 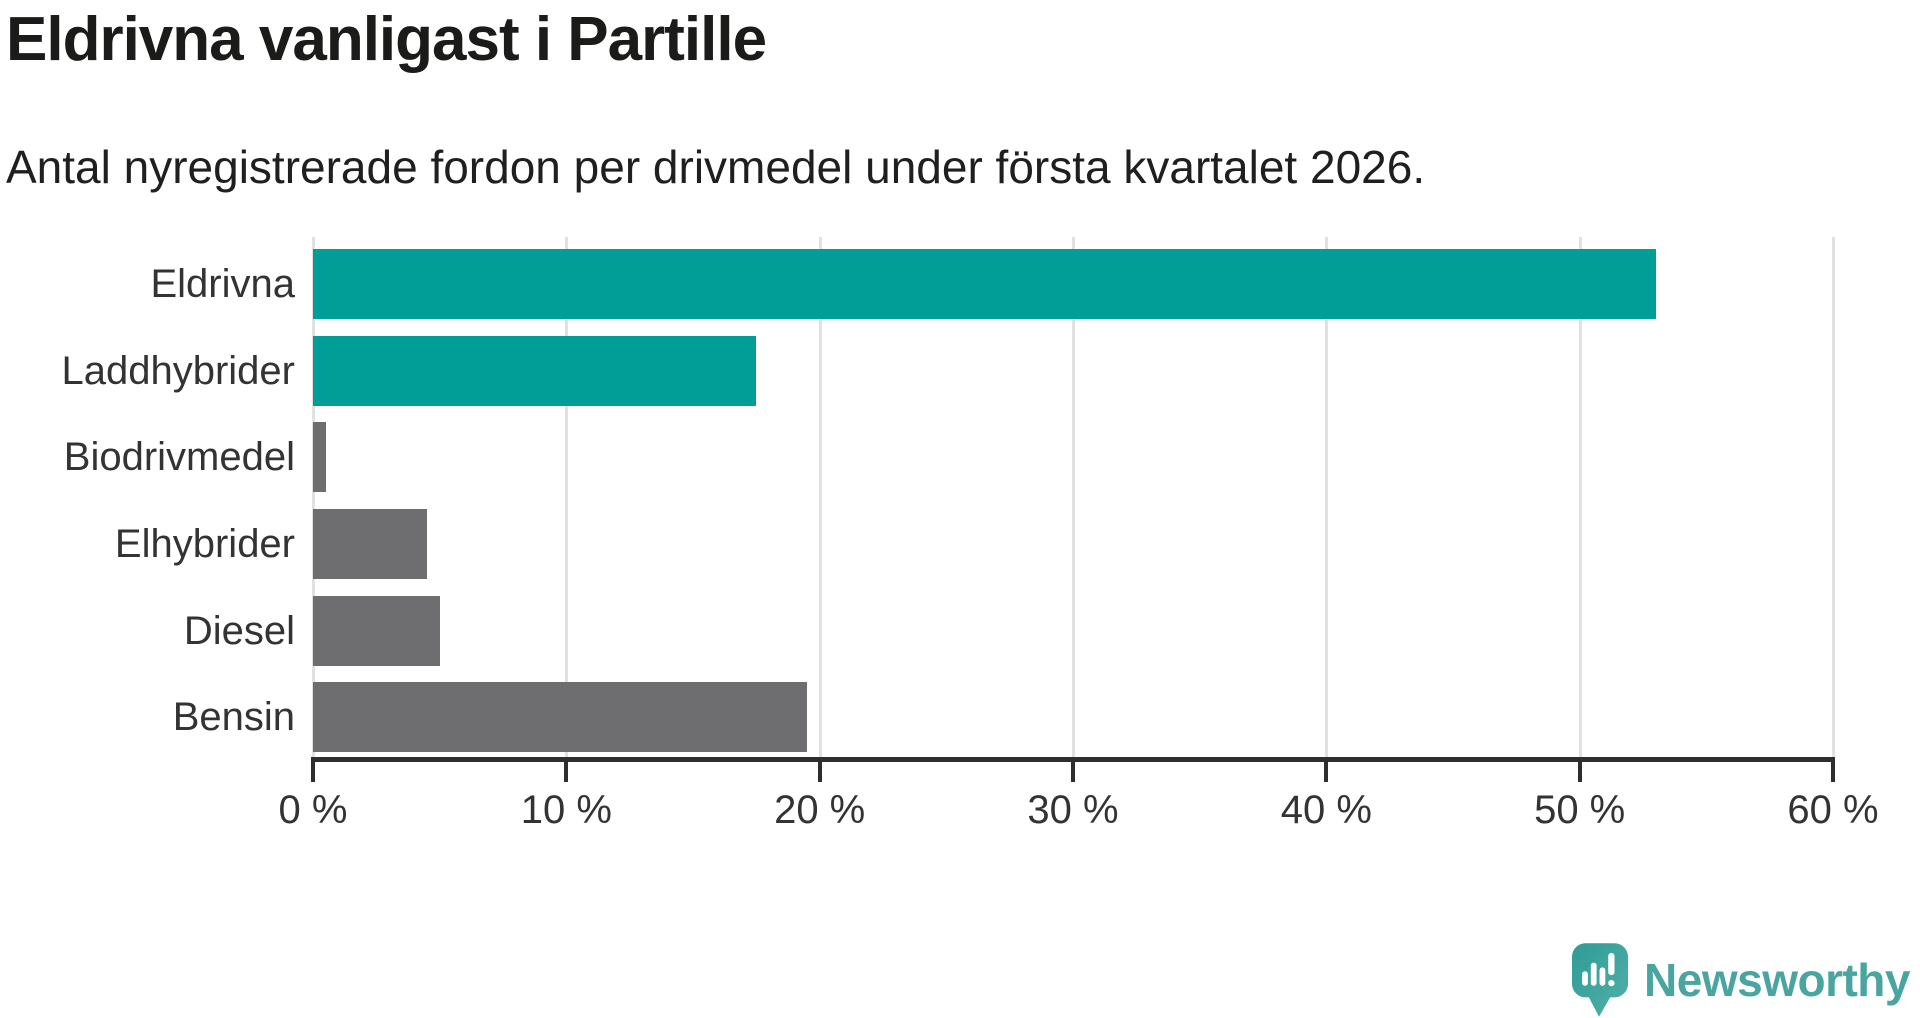 I want to click on category-label: Bensin, so click(x=233, y=717).